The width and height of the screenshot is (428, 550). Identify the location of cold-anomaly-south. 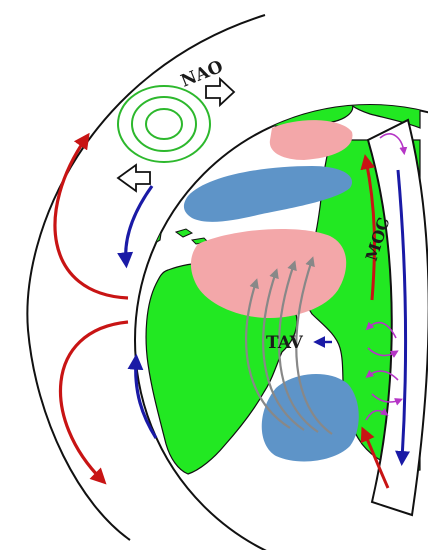
(310, 417).